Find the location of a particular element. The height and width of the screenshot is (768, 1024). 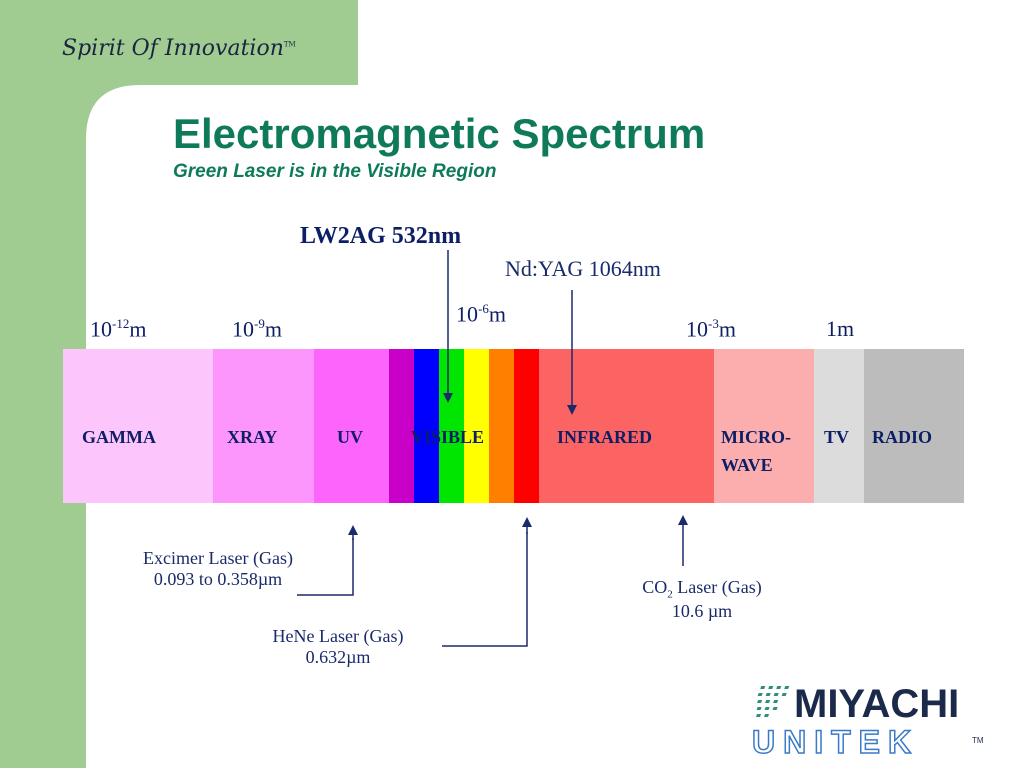

band-gamma is located at coordinates (138, 426).